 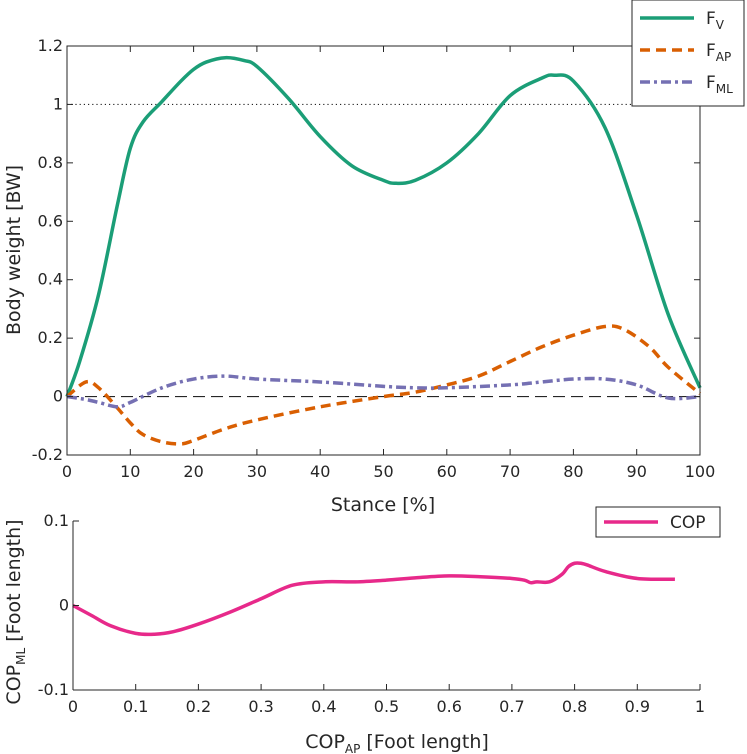 What do you see at coordinates (64, 605) in the screenshot?
I see `cop-y-tick-label: 0` at bounding box center [64, 605].